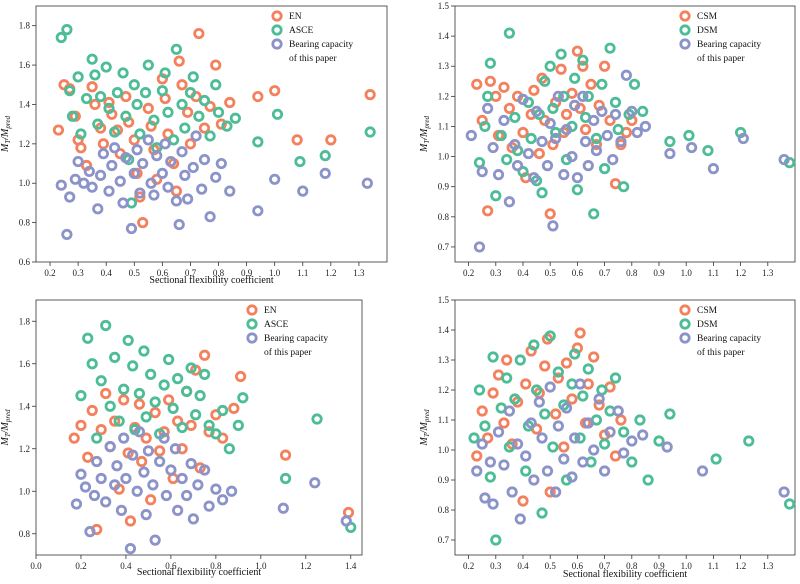 The image size is (800, 584). What do you see at coordinates (295, 17) in the screenshot?
I see `legend-label: EN` at bounding box center [295, 17].